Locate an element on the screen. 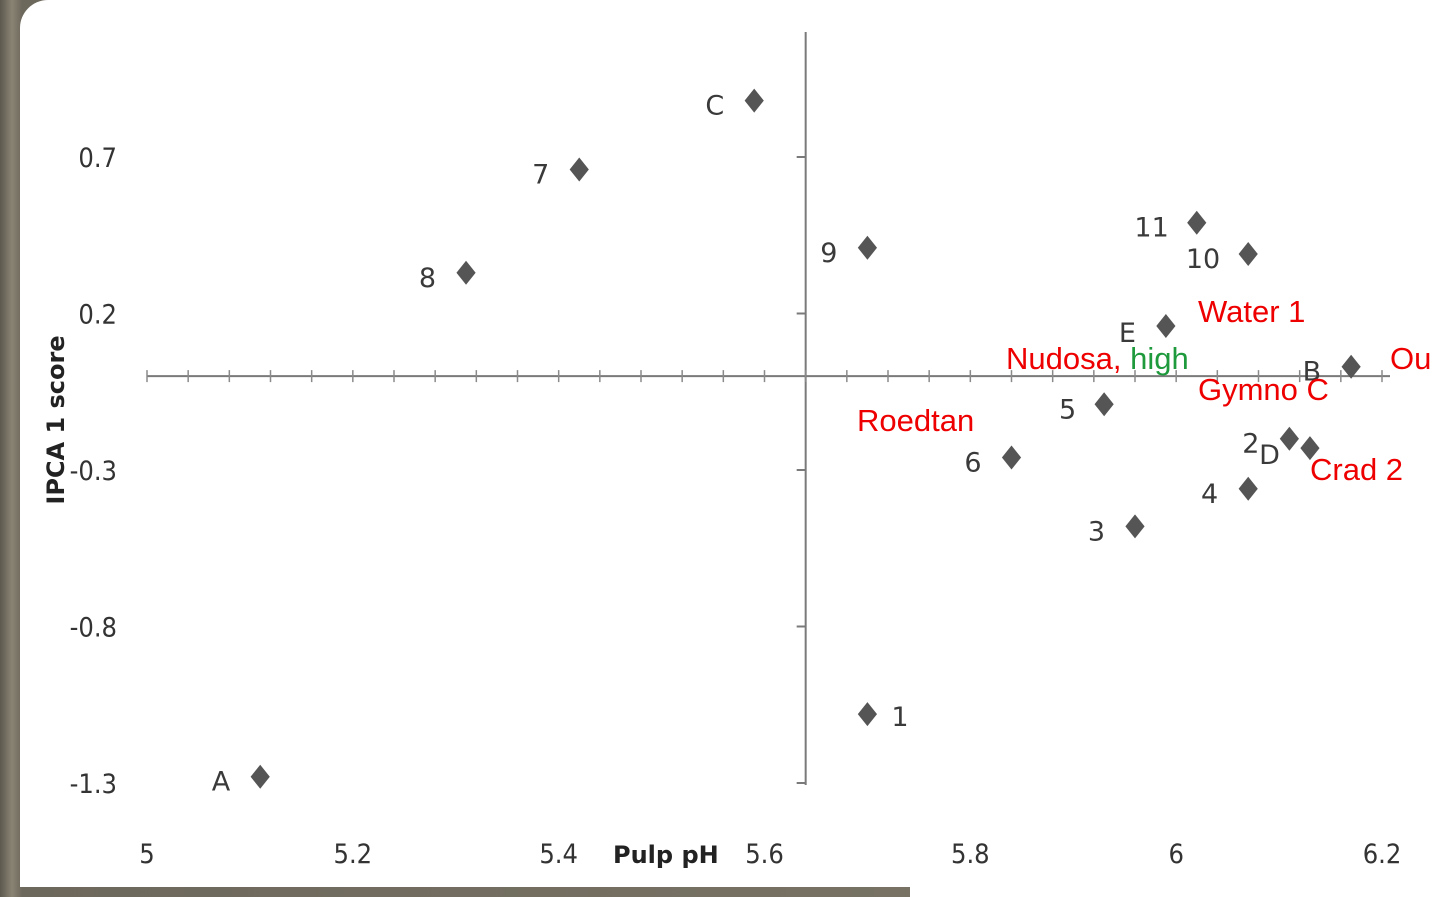 The width and height of the screenshot is (1439, 897). data-point-label: 1 is located at coordinates (899, 717).